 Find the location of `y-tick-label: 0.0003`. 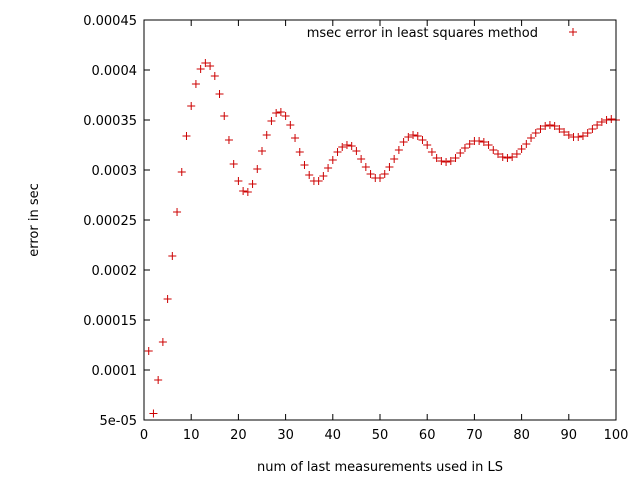

y-tick-label: 0.0003 is located at coordinates (115, 171).